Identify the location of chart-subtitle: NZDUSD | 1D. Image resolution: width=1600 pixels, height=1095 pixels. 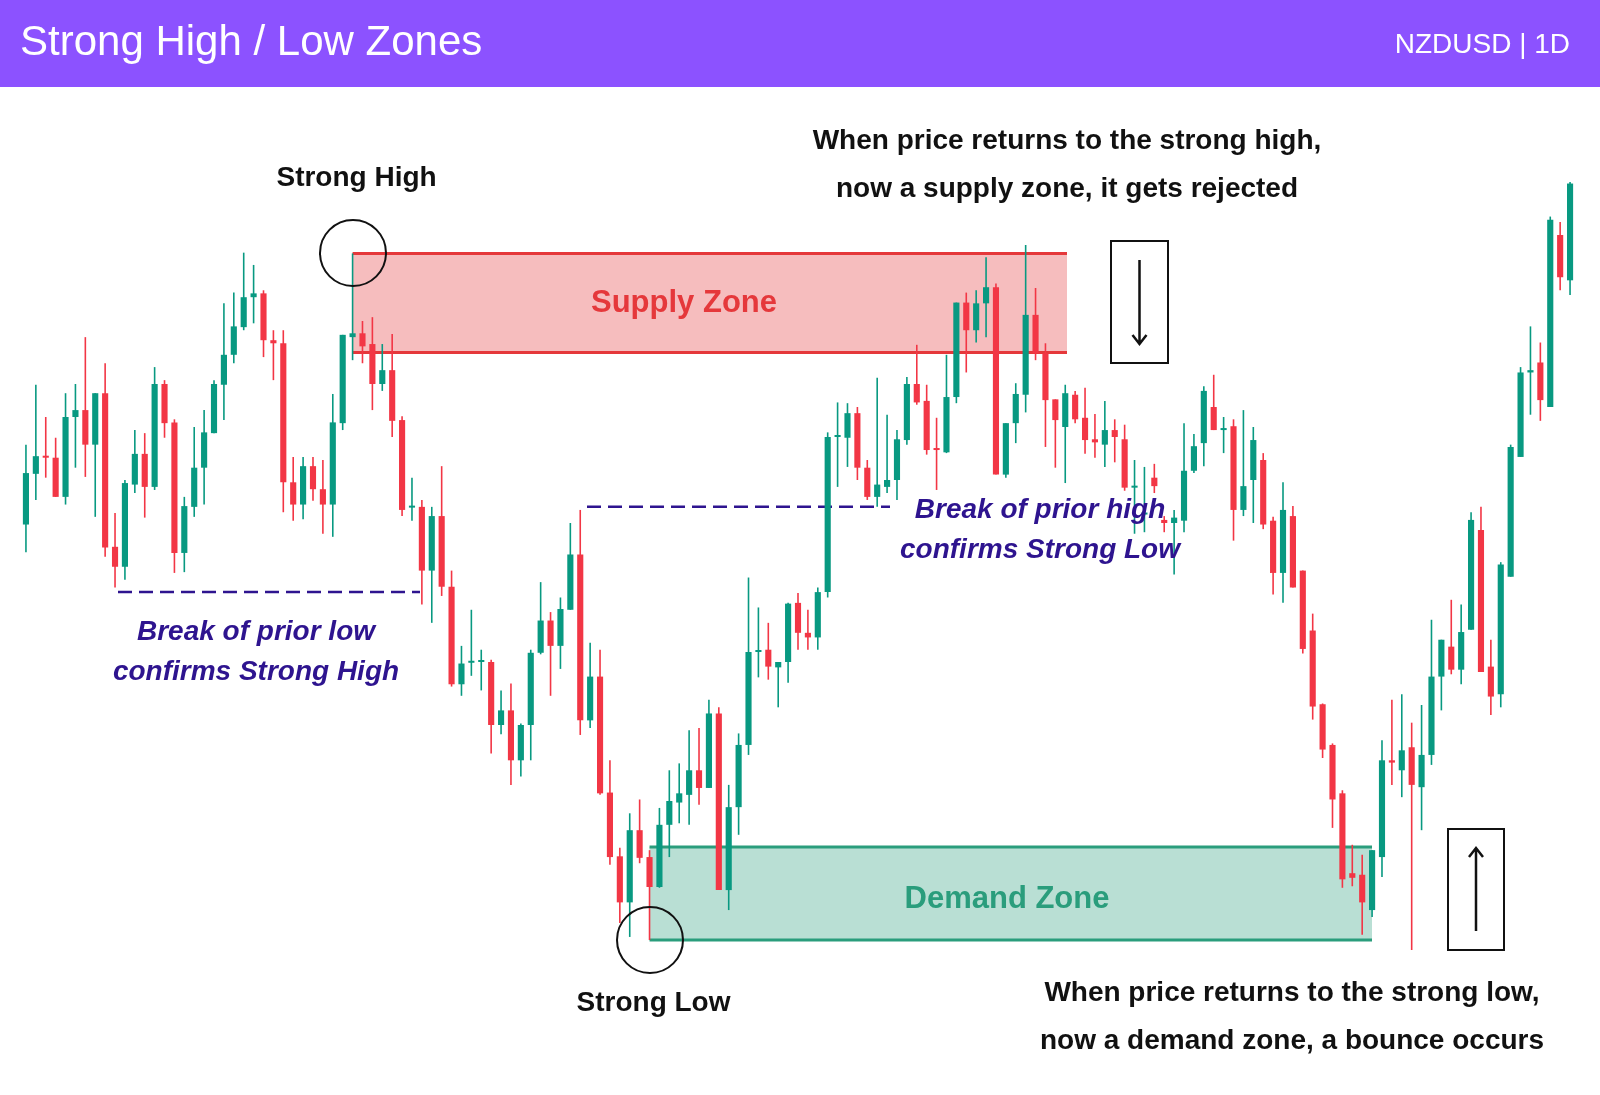
(1482, 44).